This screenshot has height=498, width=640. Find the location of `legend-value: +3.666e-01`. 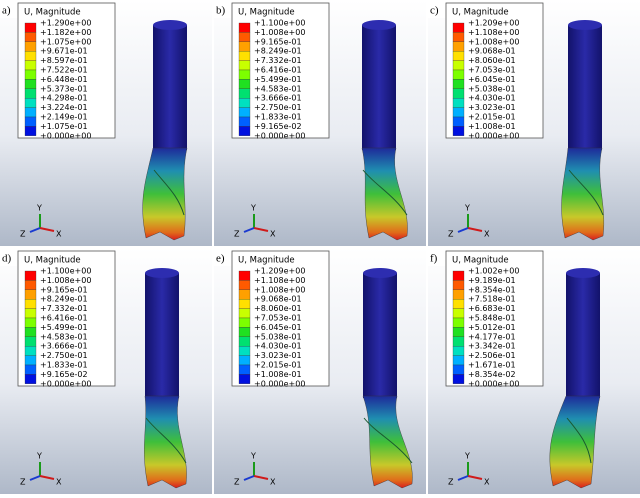

legend-value: +3.666e-01 is located at coordinates (64, 346).